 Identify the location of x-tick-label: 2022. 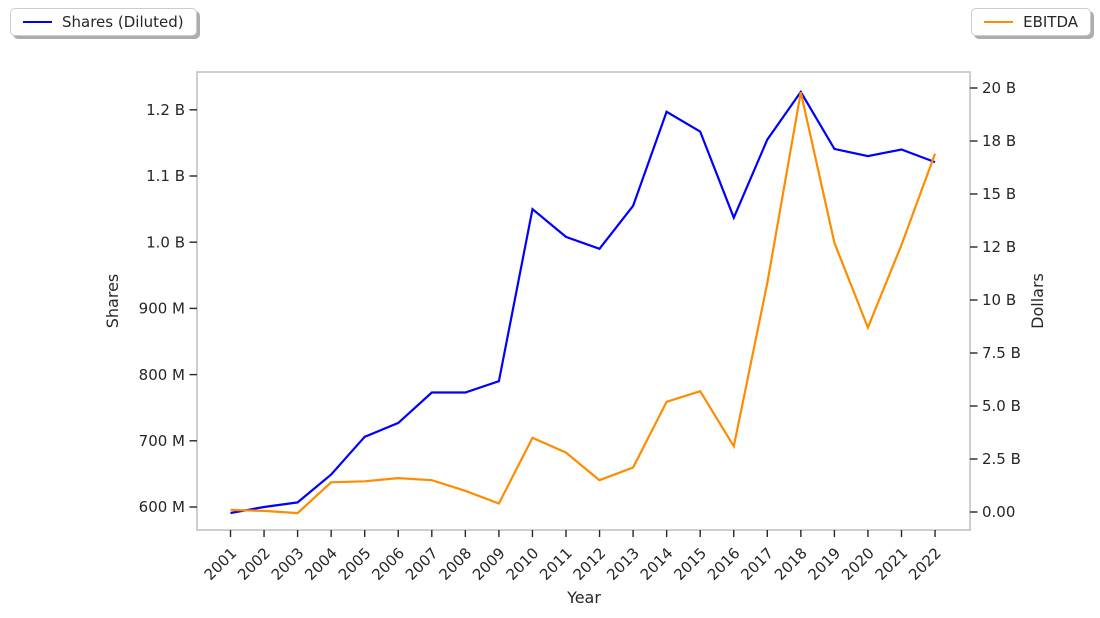
(925, 564).